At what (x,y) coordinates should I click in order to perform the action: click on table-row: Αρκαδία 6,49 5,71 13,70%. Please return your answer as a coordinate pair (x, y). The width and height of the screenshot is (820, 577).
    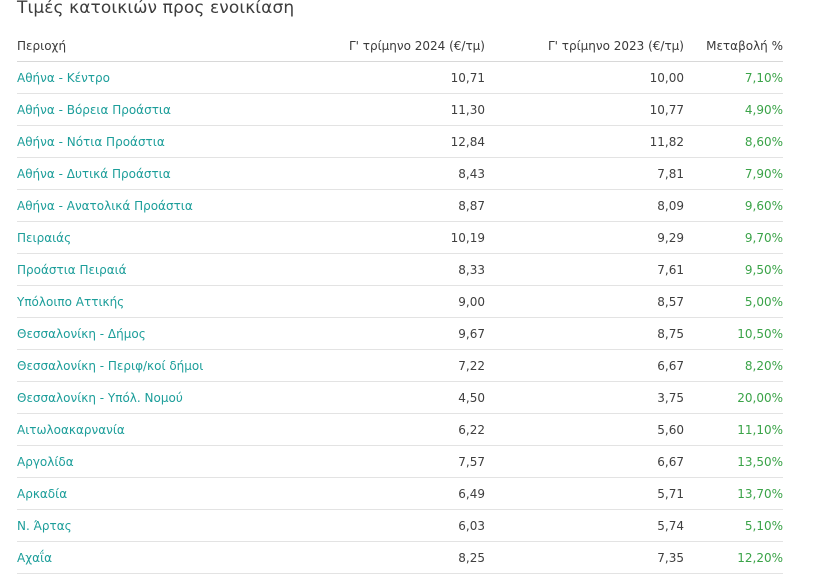
    Looking at the image, I should click on (400, 493).